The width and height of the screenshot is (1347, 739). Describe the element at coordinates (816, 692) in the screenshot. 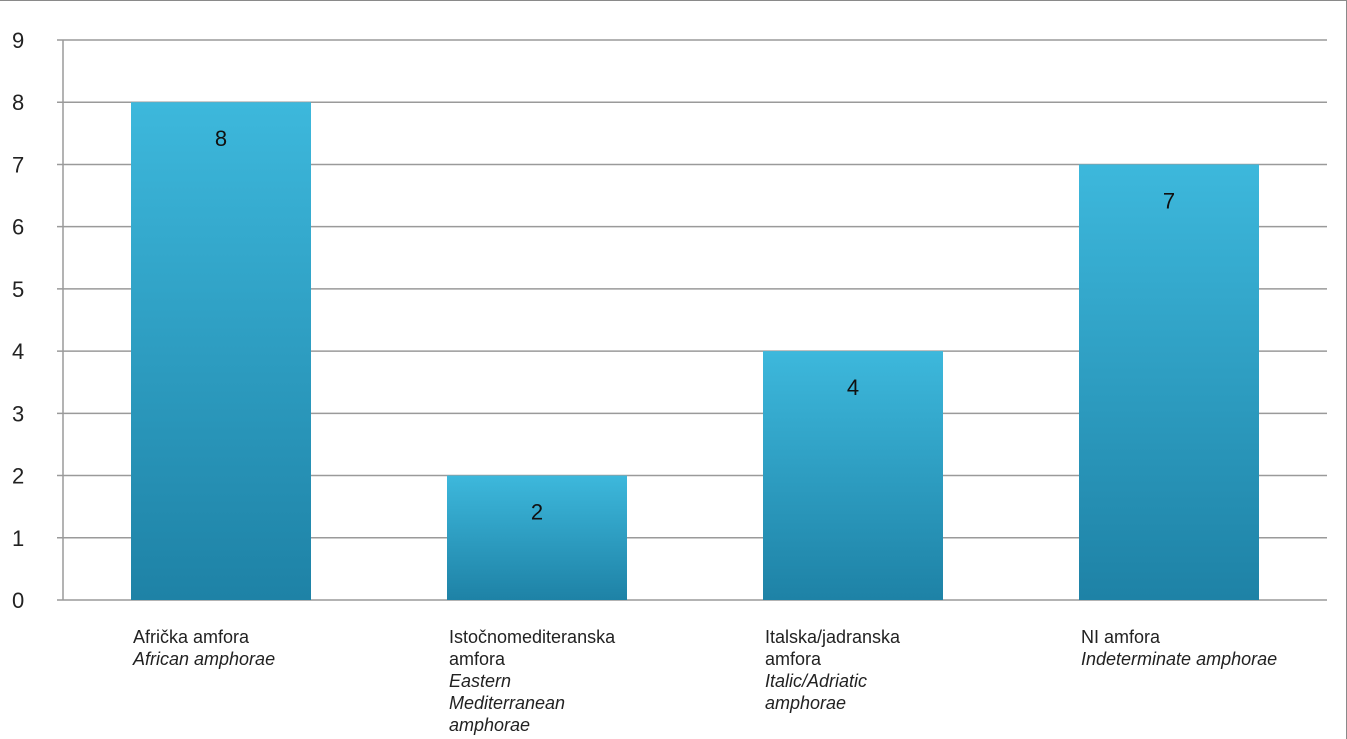

I see `category-translation: Italic/Adriatic amphorae` at that location.